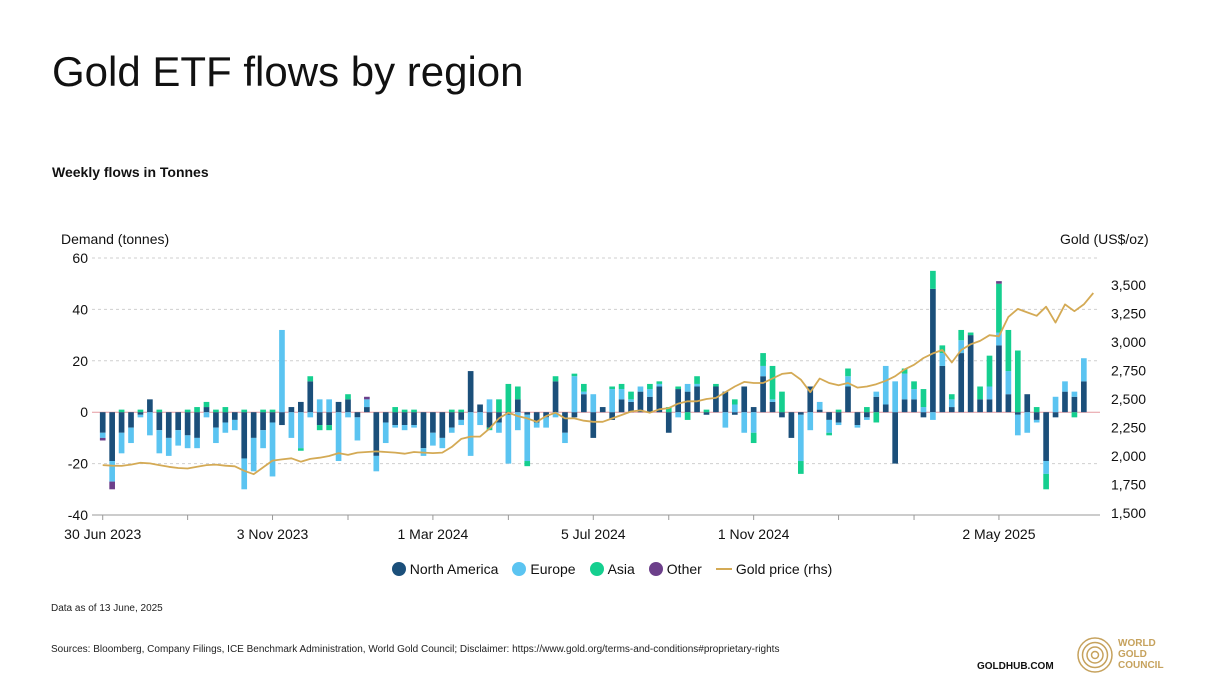 The width and height of the screenshot is (1224, 689). Describe the element at coordinates (723, 569) in the screenshot. I see `gold-price-swatch-icon` at that location.